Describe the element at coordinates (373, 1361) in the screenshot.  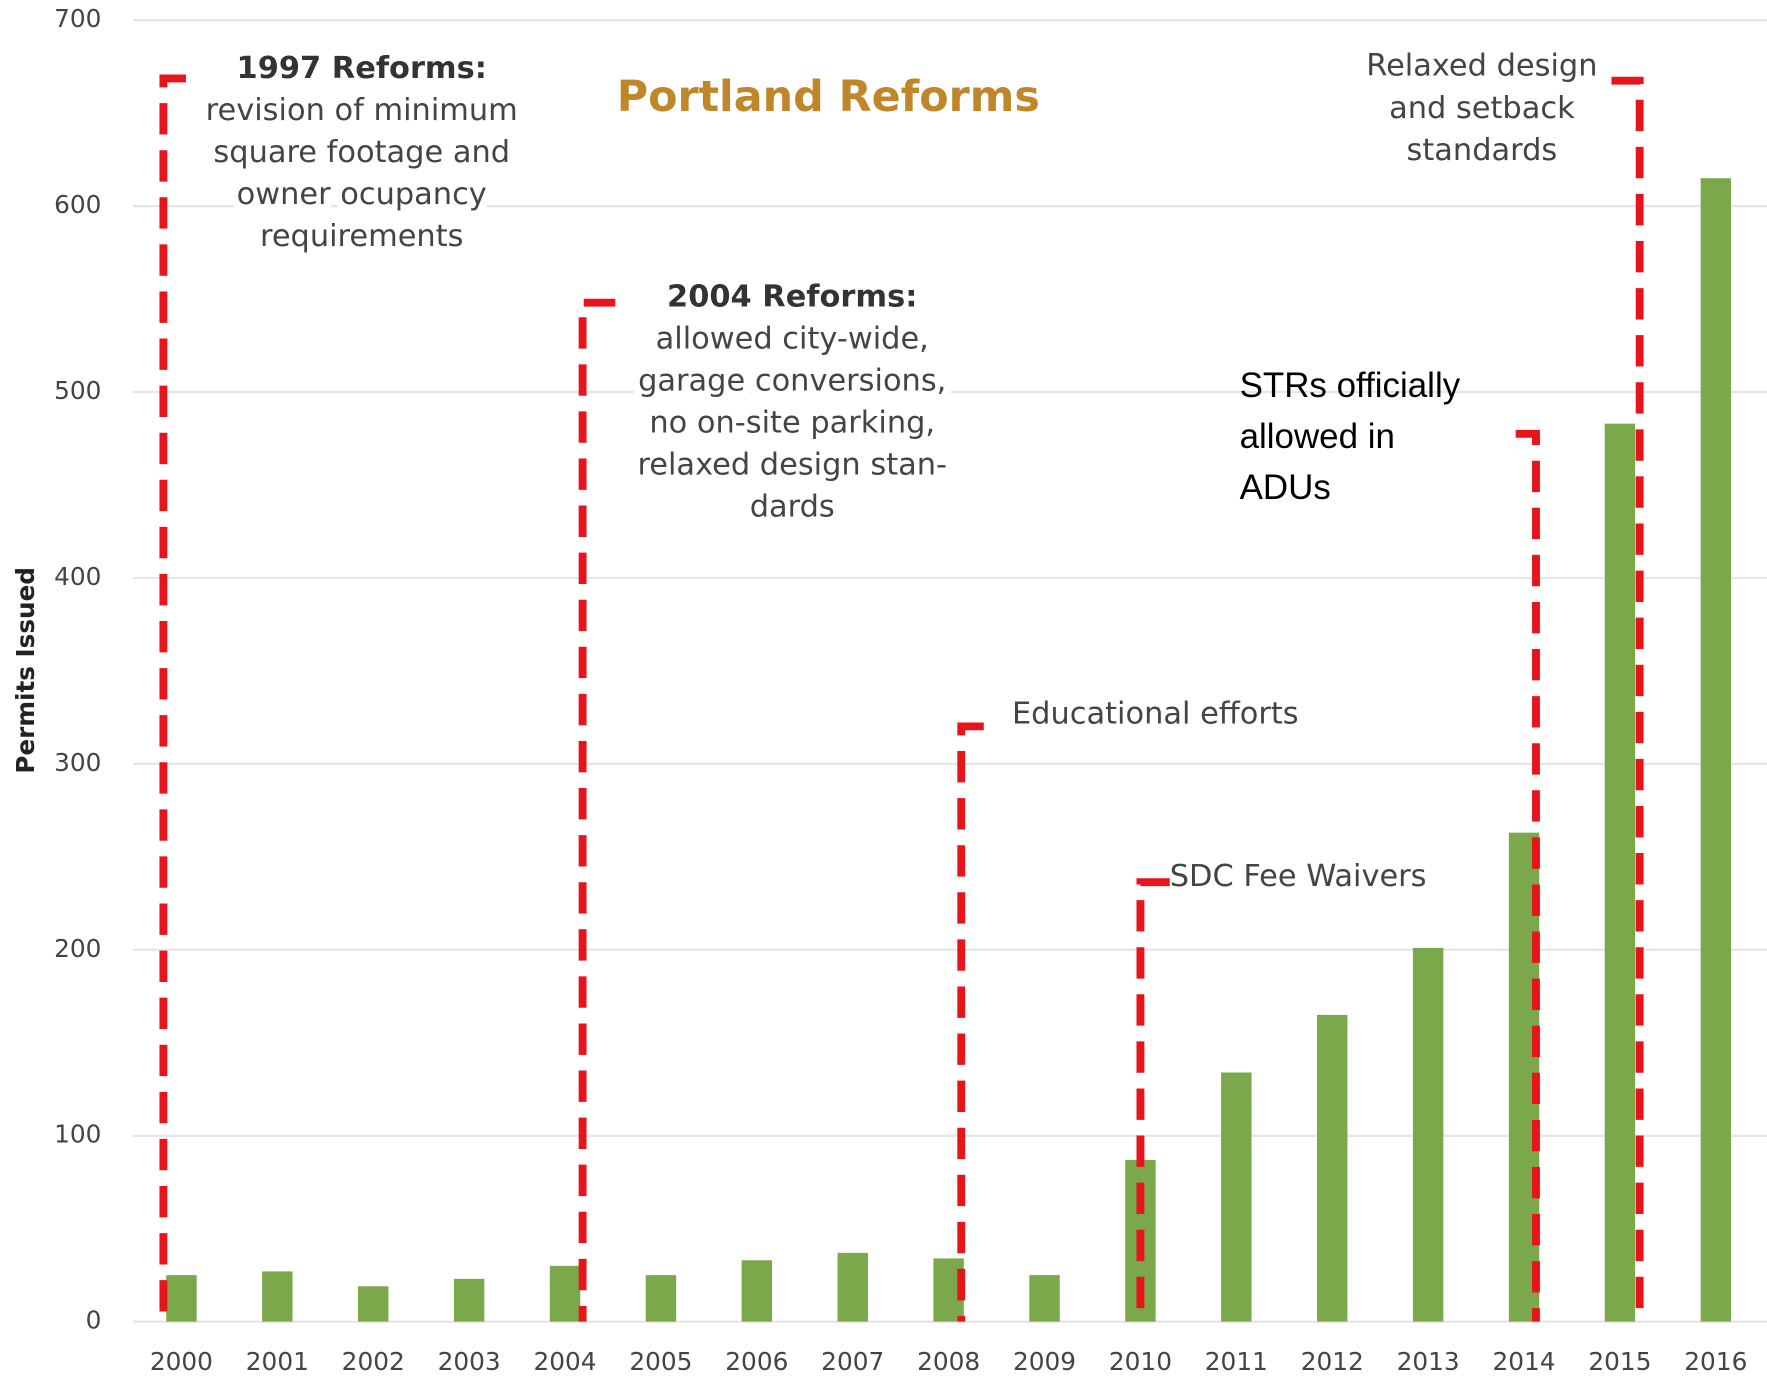
I see `x-tick-label: 2002` at that location.